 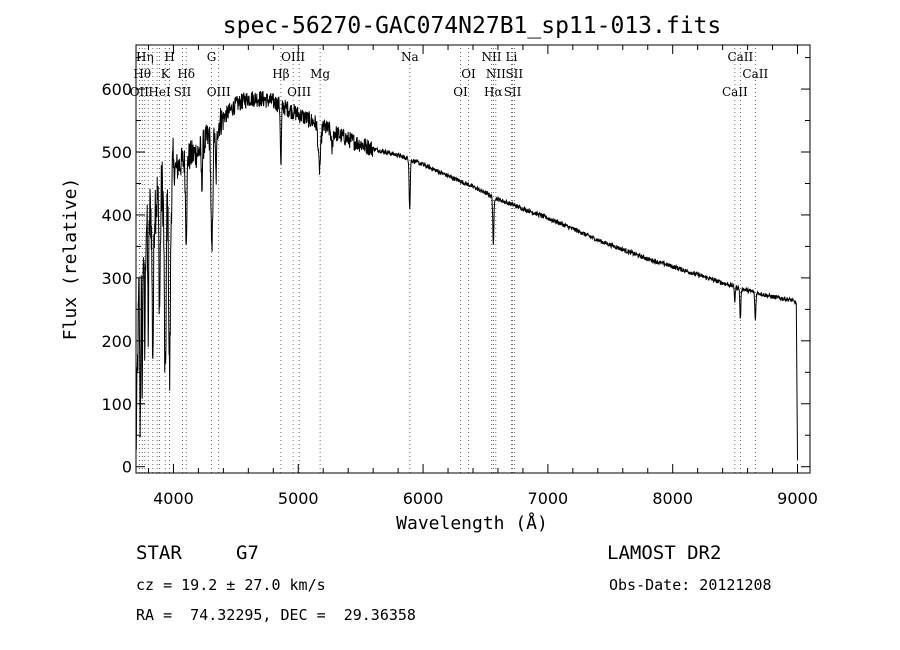 What do you see at coordinates (116, 215) in the screenshot?
I see `y-tick-label: 400` at bounding box center [116, 215].